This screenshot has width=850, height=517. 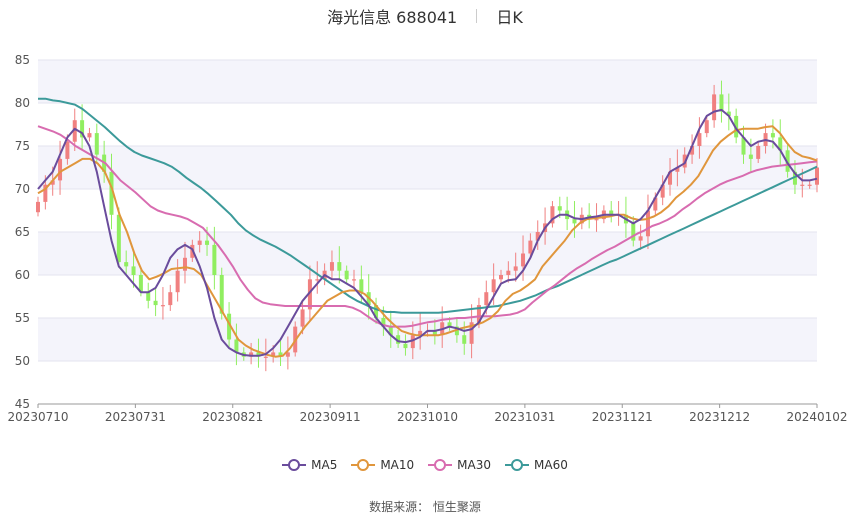 I want to click on legend-item-ma10: MA10, so click(x=382, y=465).